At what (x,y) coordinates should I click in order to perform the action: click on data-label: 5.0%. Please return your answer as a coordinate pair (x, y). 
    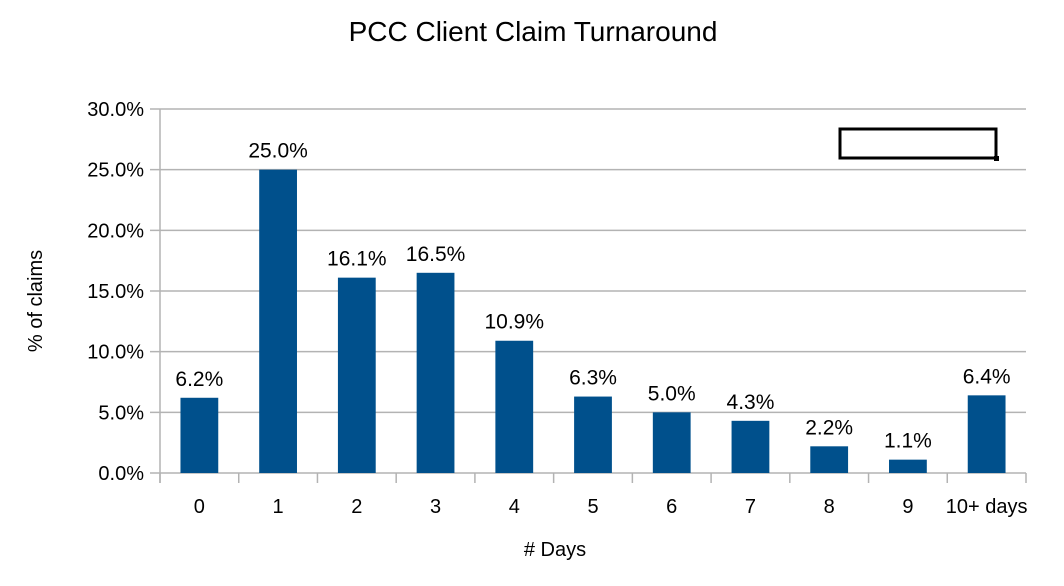
    Looking at the image, I should click on (672, 393).